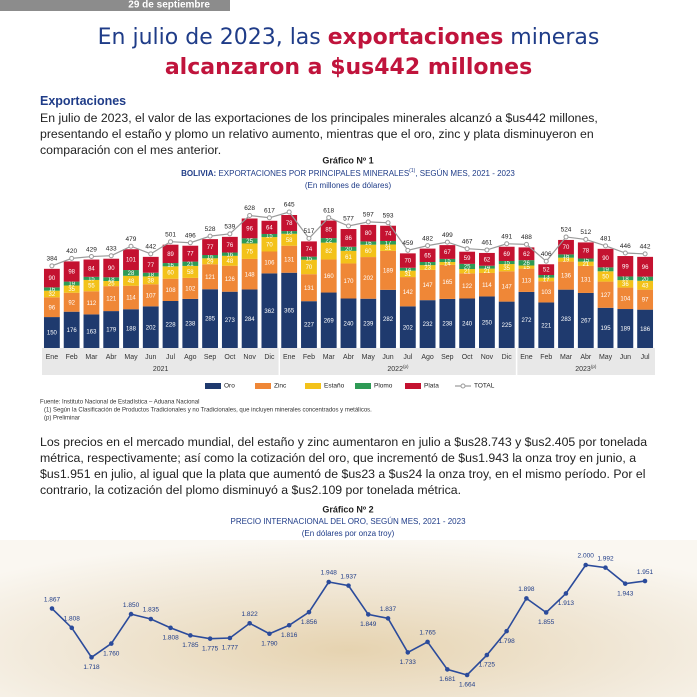 The image size is (697, 697). Describe the element at coordinates (348, 67) in the screenshot. I see `title-line-2: alcanzaron a $us442 millones` at that location.